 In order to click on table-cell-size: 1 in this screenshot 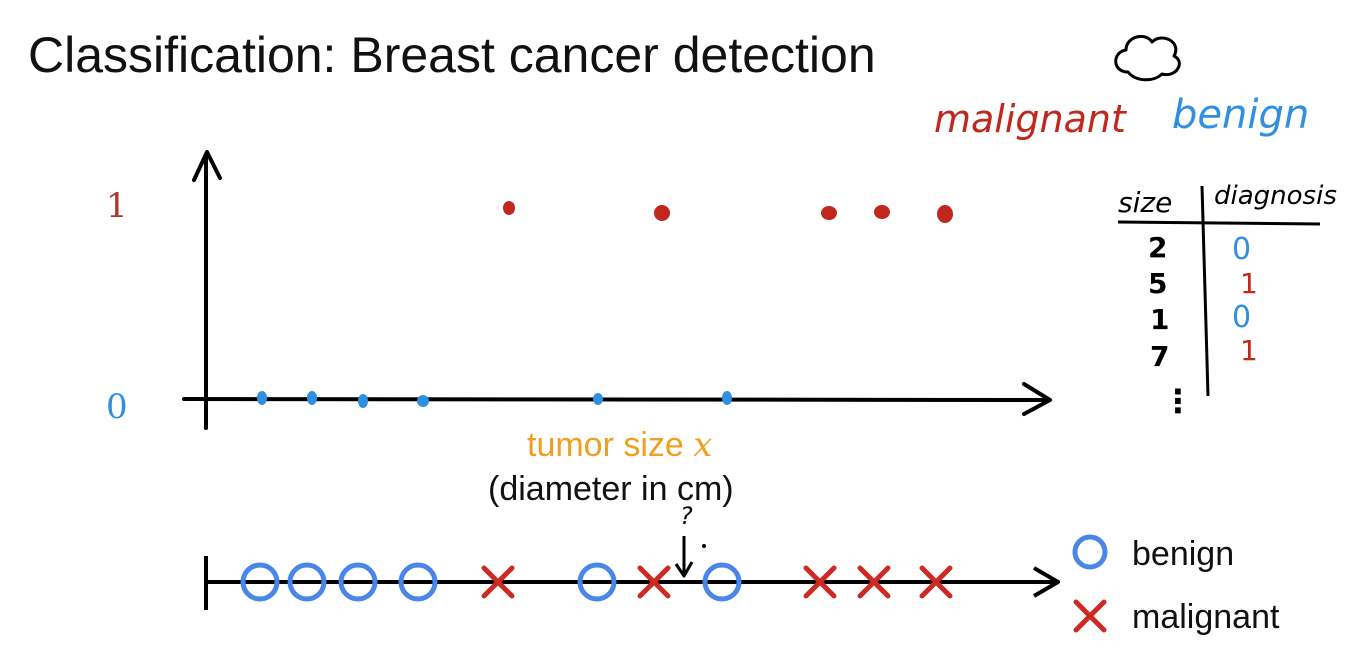, I will do `click(1159, 319)`.